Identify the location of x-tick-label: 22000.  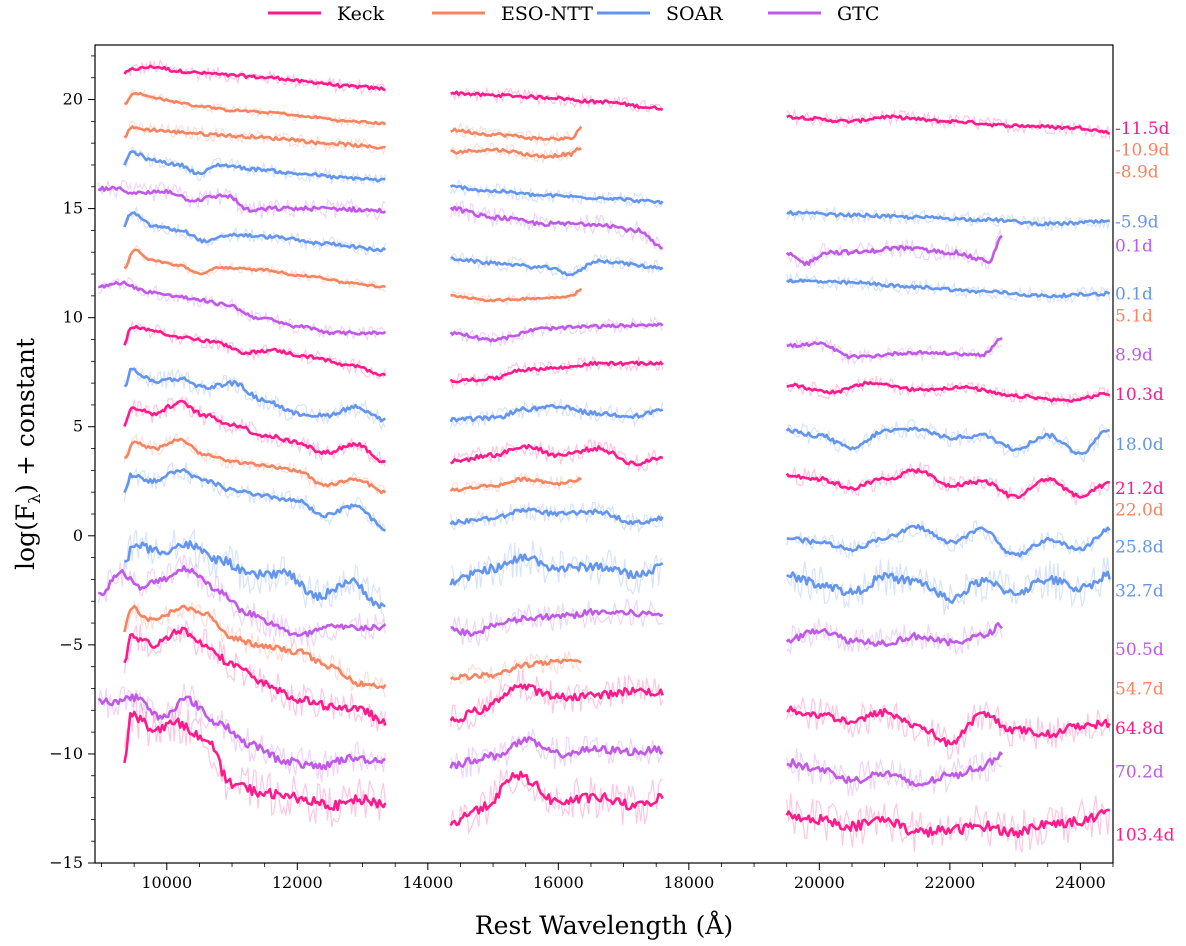
(949, 882).